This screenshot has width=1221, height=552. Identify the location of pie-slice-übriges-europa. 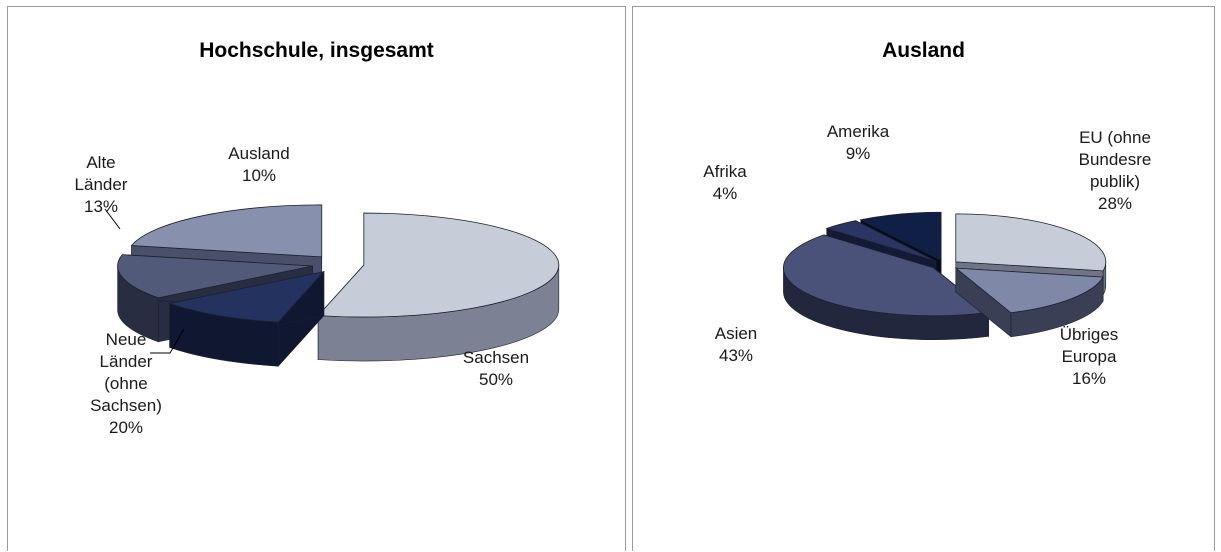
(1029, 302).